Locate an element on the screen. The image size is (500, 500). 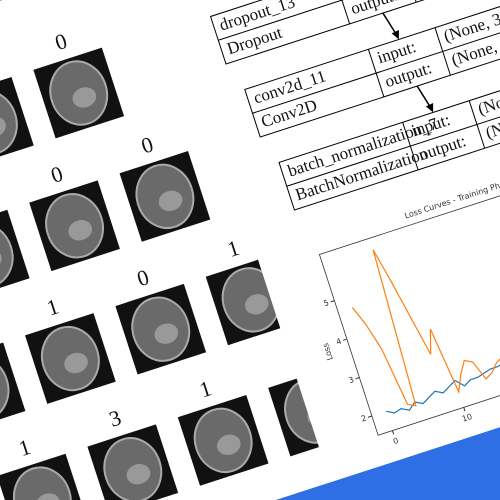
x-tick-label: 0 is located at coordinates (396, 441).